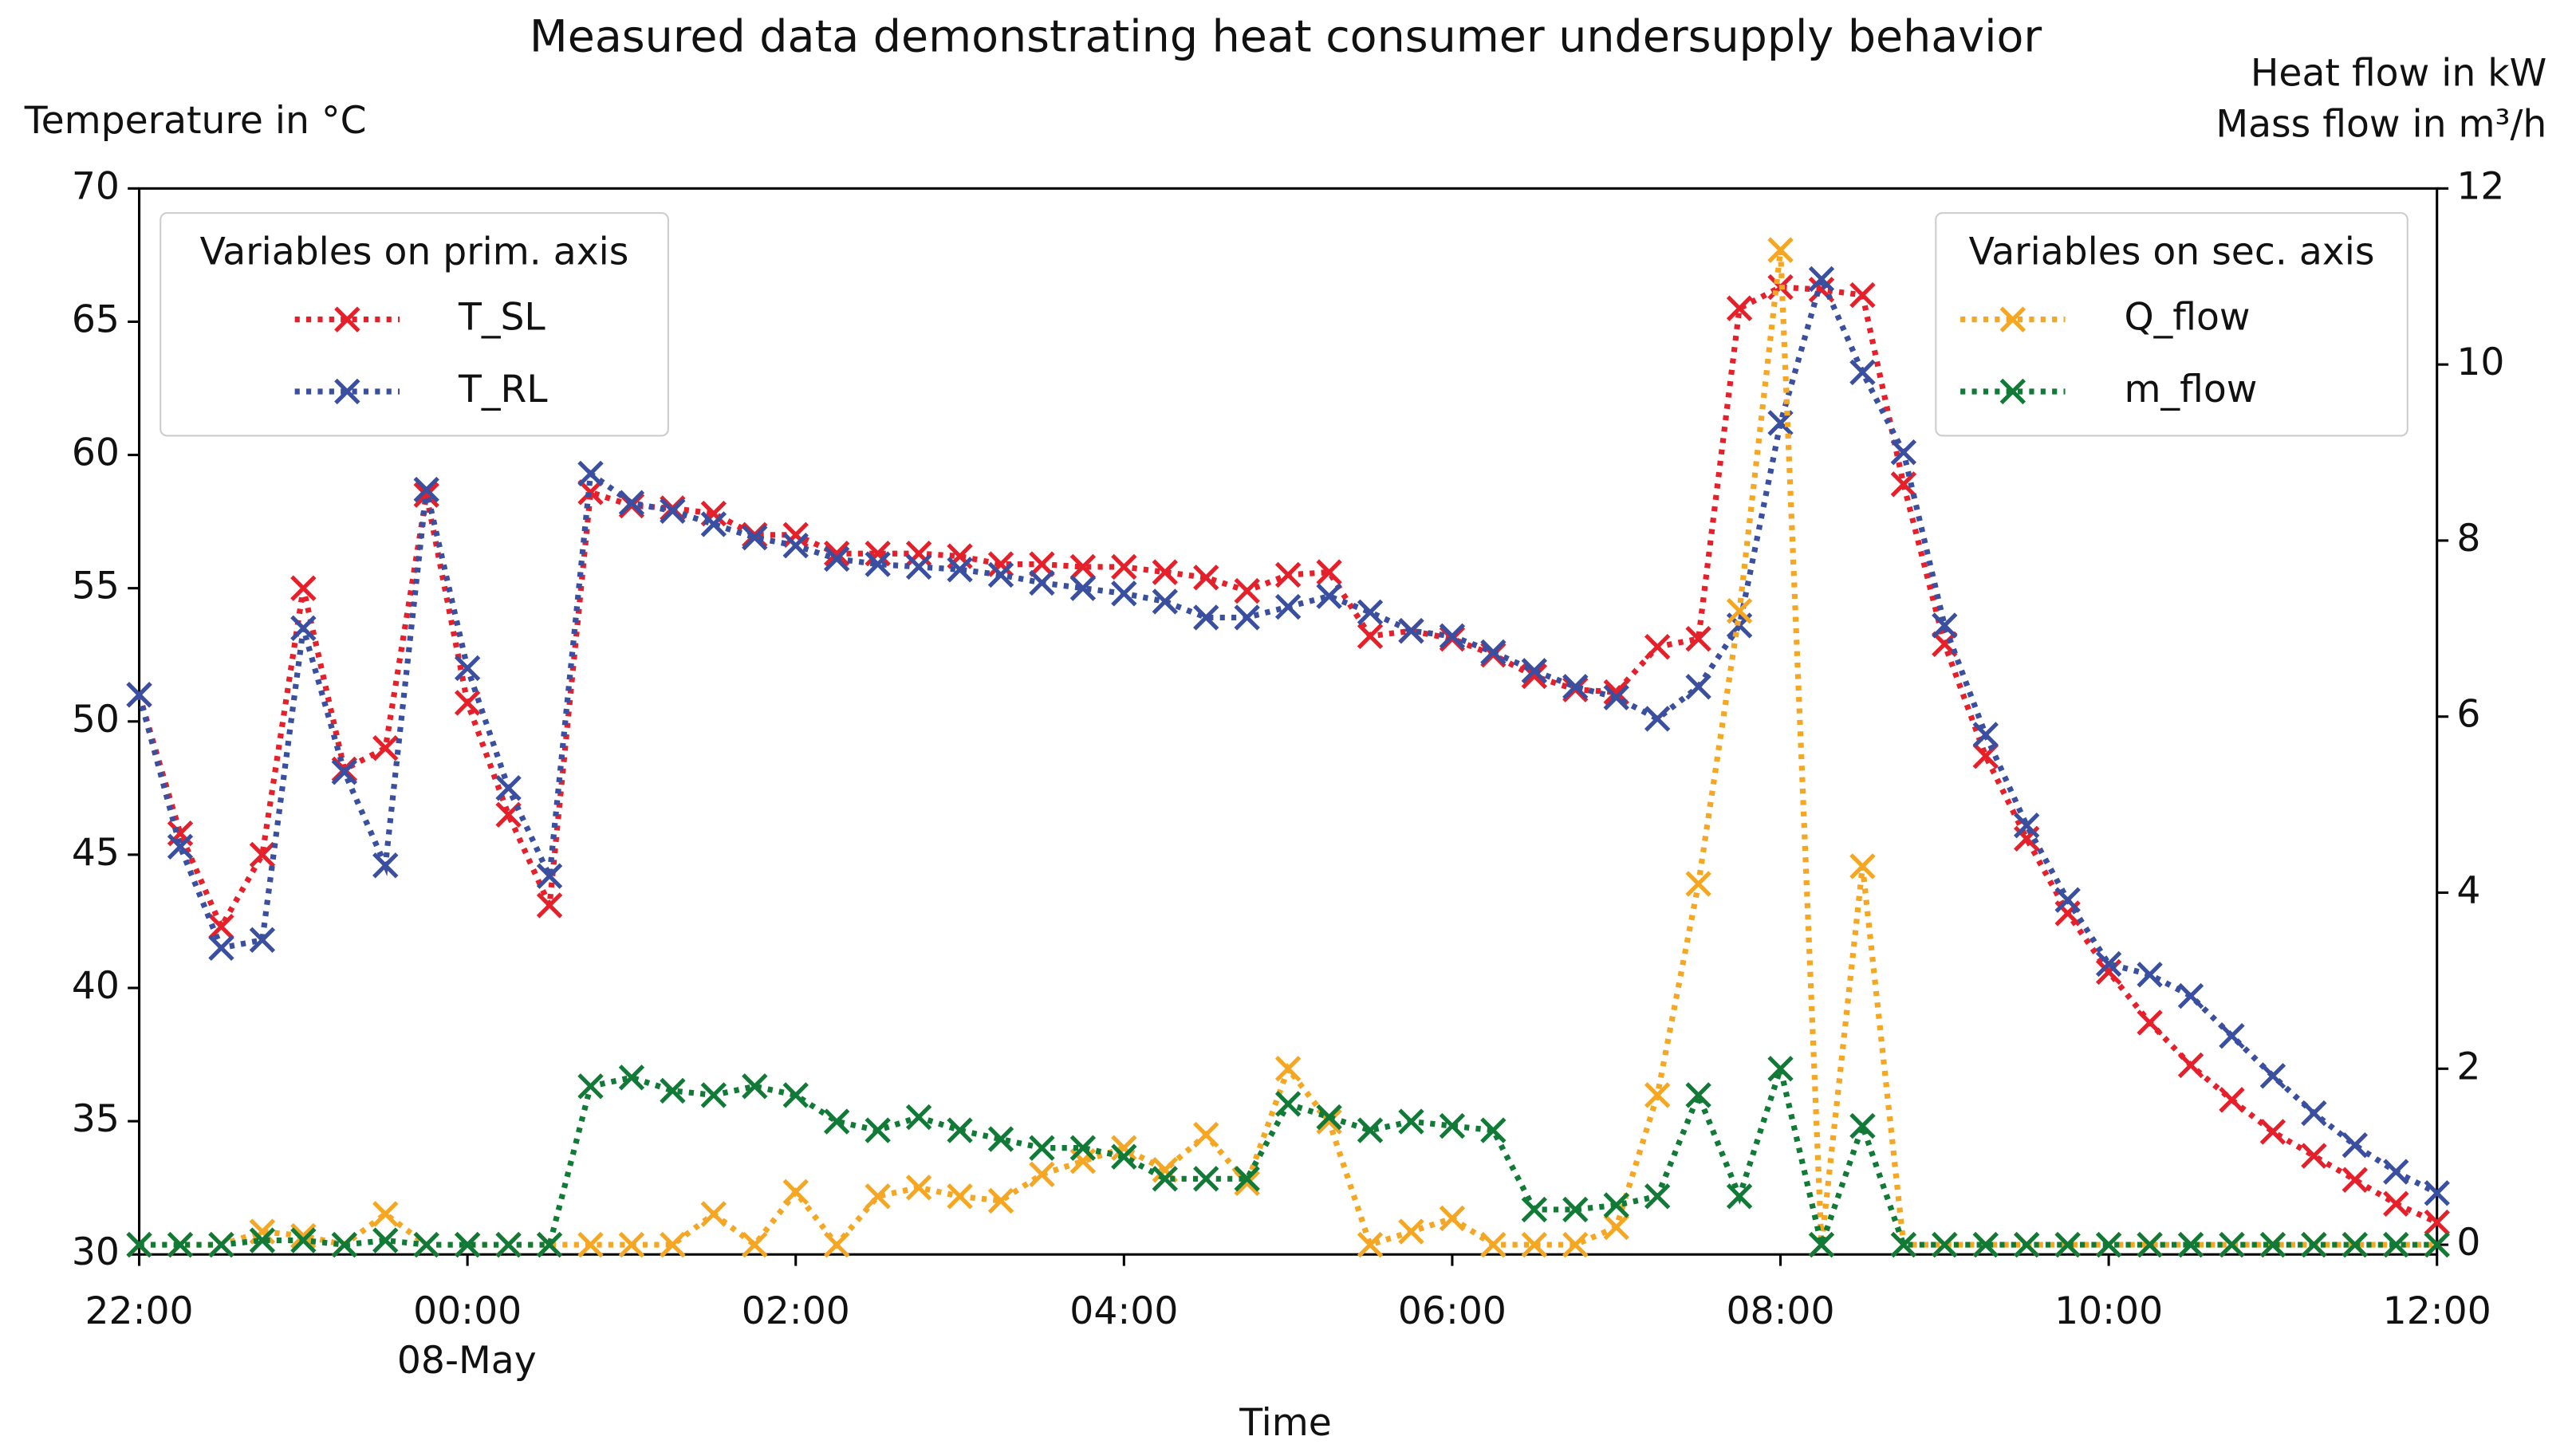 The width and height of the screenshot is (2568, 1456). Describe the element at coordinates (2190, 389) in the screenshot. I see `legend-label: m_flow` at that location.